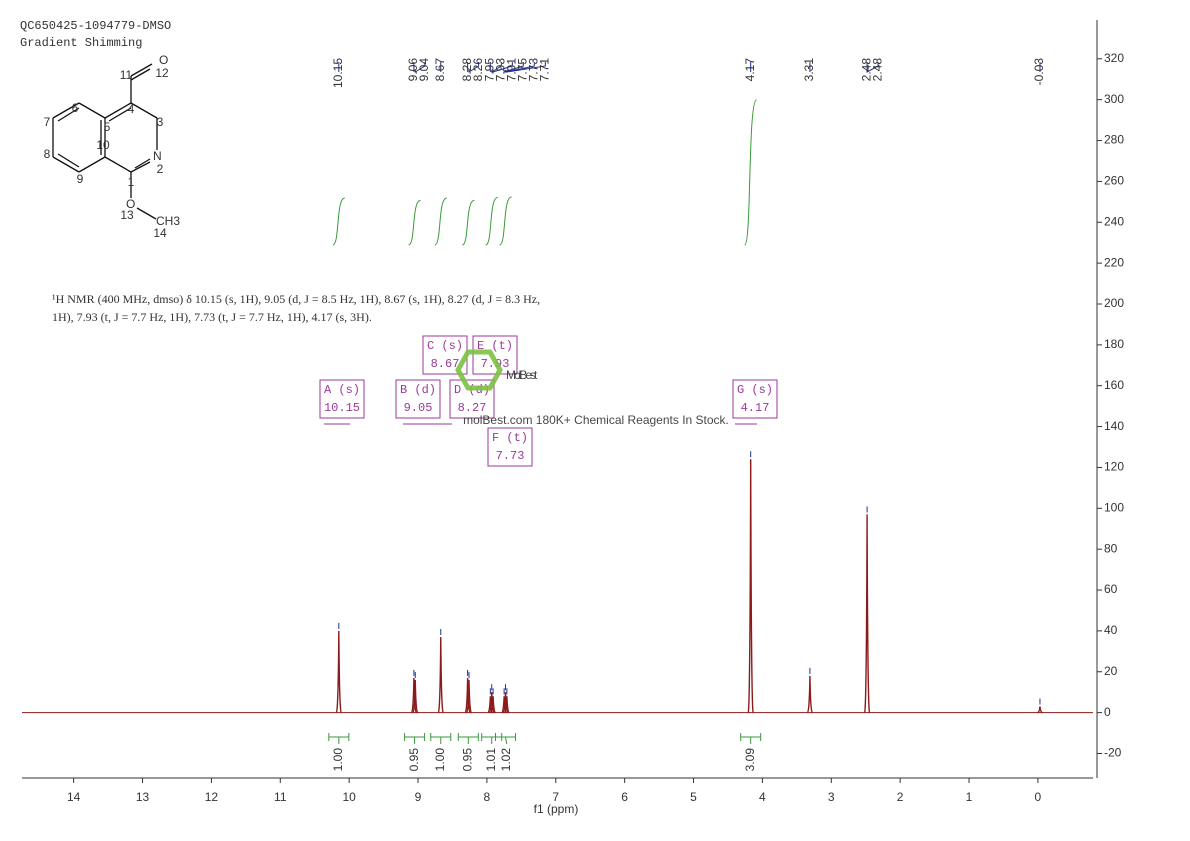 This screenshot has height=841, width=1190. Describe the element at coordinates (445, 346) in the screenshot. I see `multiplet-label: C (s)` at that location.